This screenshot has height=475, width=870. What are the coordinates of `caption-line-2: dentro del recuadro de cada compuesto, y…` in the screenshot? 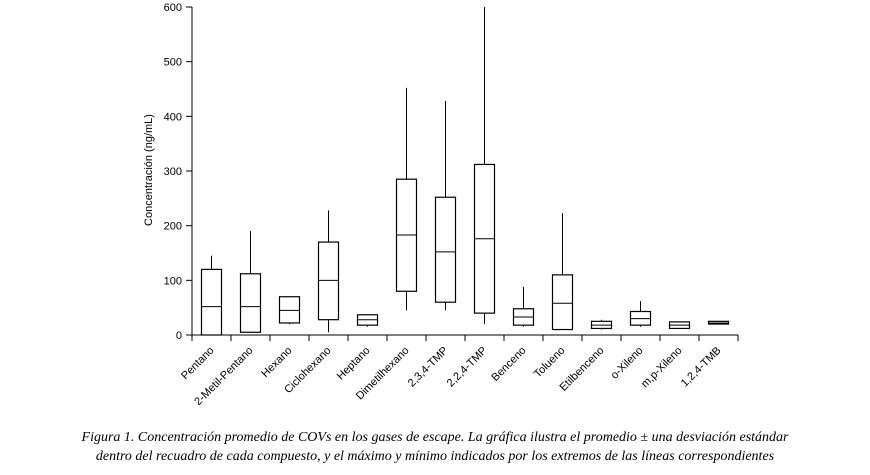 It's located at (435, 456).